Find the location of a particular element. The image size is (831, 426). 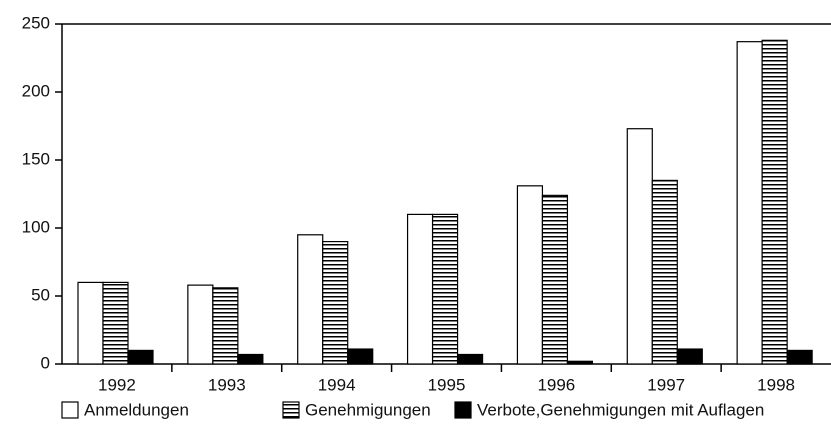

y-tick-label: 50 is located at coordinates (40, 294).